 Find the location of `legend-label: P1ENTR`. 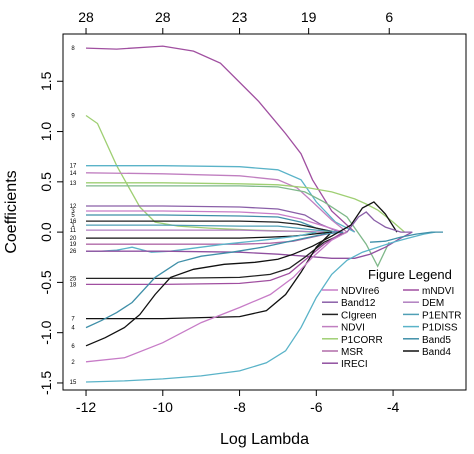

legend-label: P1ENTR is located at coordinates (441, 315).